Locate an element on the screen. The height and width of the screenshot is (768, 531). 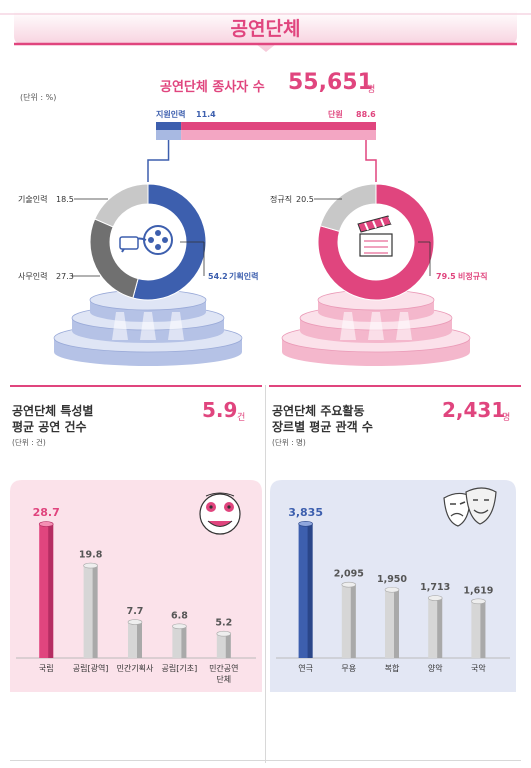
bottom-rule is located at coordinates (265, 760).